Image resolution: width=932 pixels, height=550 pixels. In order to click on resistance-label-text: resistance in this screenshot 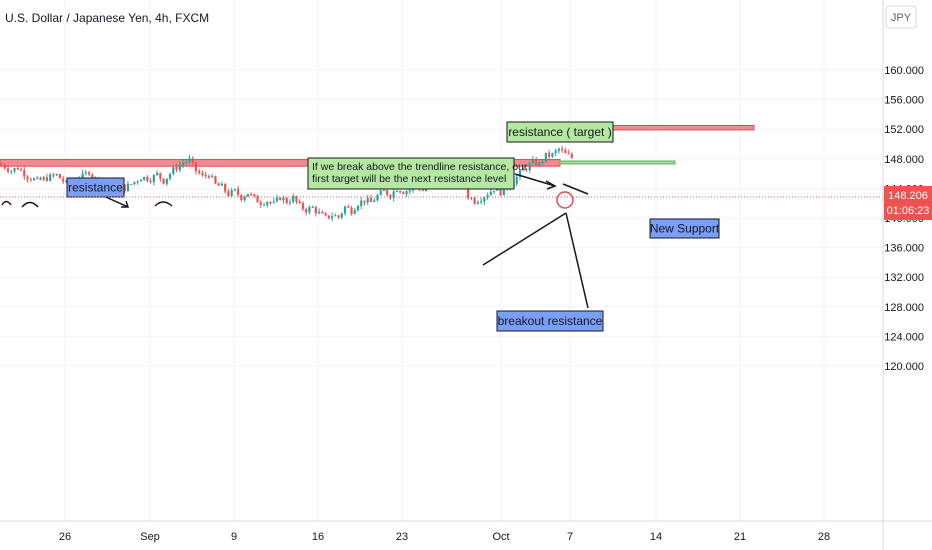, I will do `click(95, 188)`.